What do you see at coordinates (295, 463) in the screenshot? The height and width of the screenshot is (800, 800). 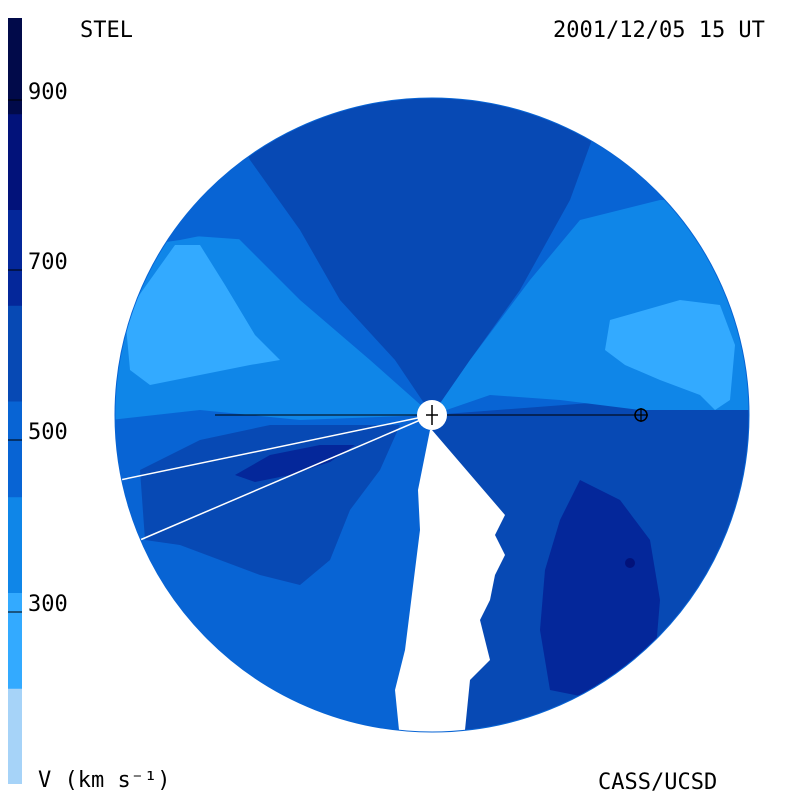 I see `map-region-fast-streak` at bounding box center [295, 463].